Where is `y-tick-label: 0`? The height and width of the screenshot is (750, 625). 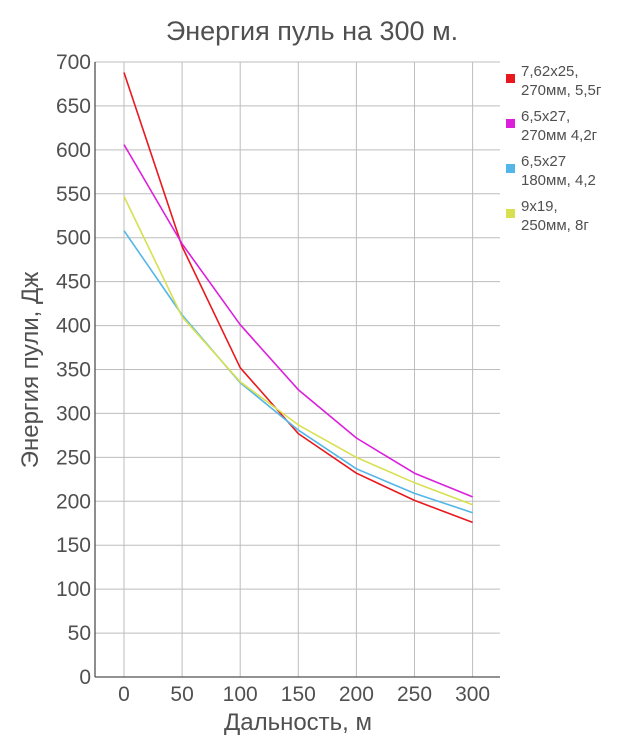 y-tick-label: 0 is located at coordinates (85, 677).